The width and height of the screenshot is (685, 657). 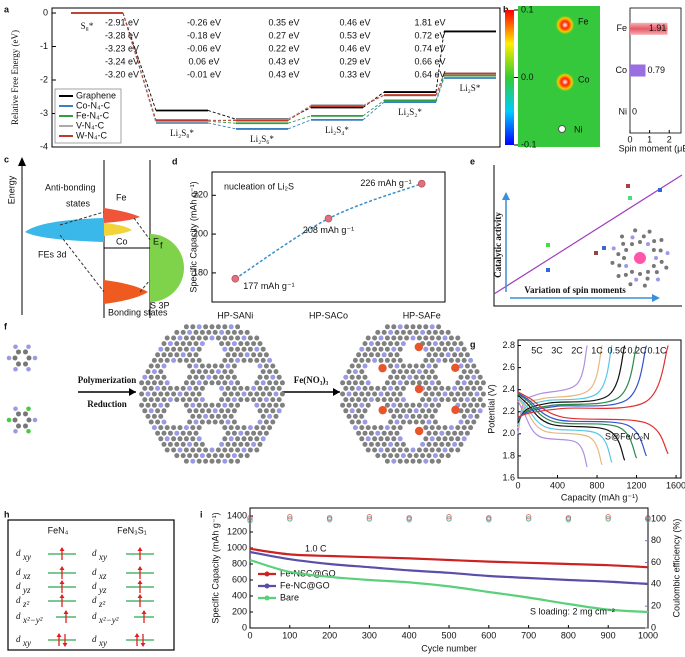 What do you see at coordinates (517, 485) in the screenshot?
I see `x-tick-label: 0` at bounding box center [517, 485].